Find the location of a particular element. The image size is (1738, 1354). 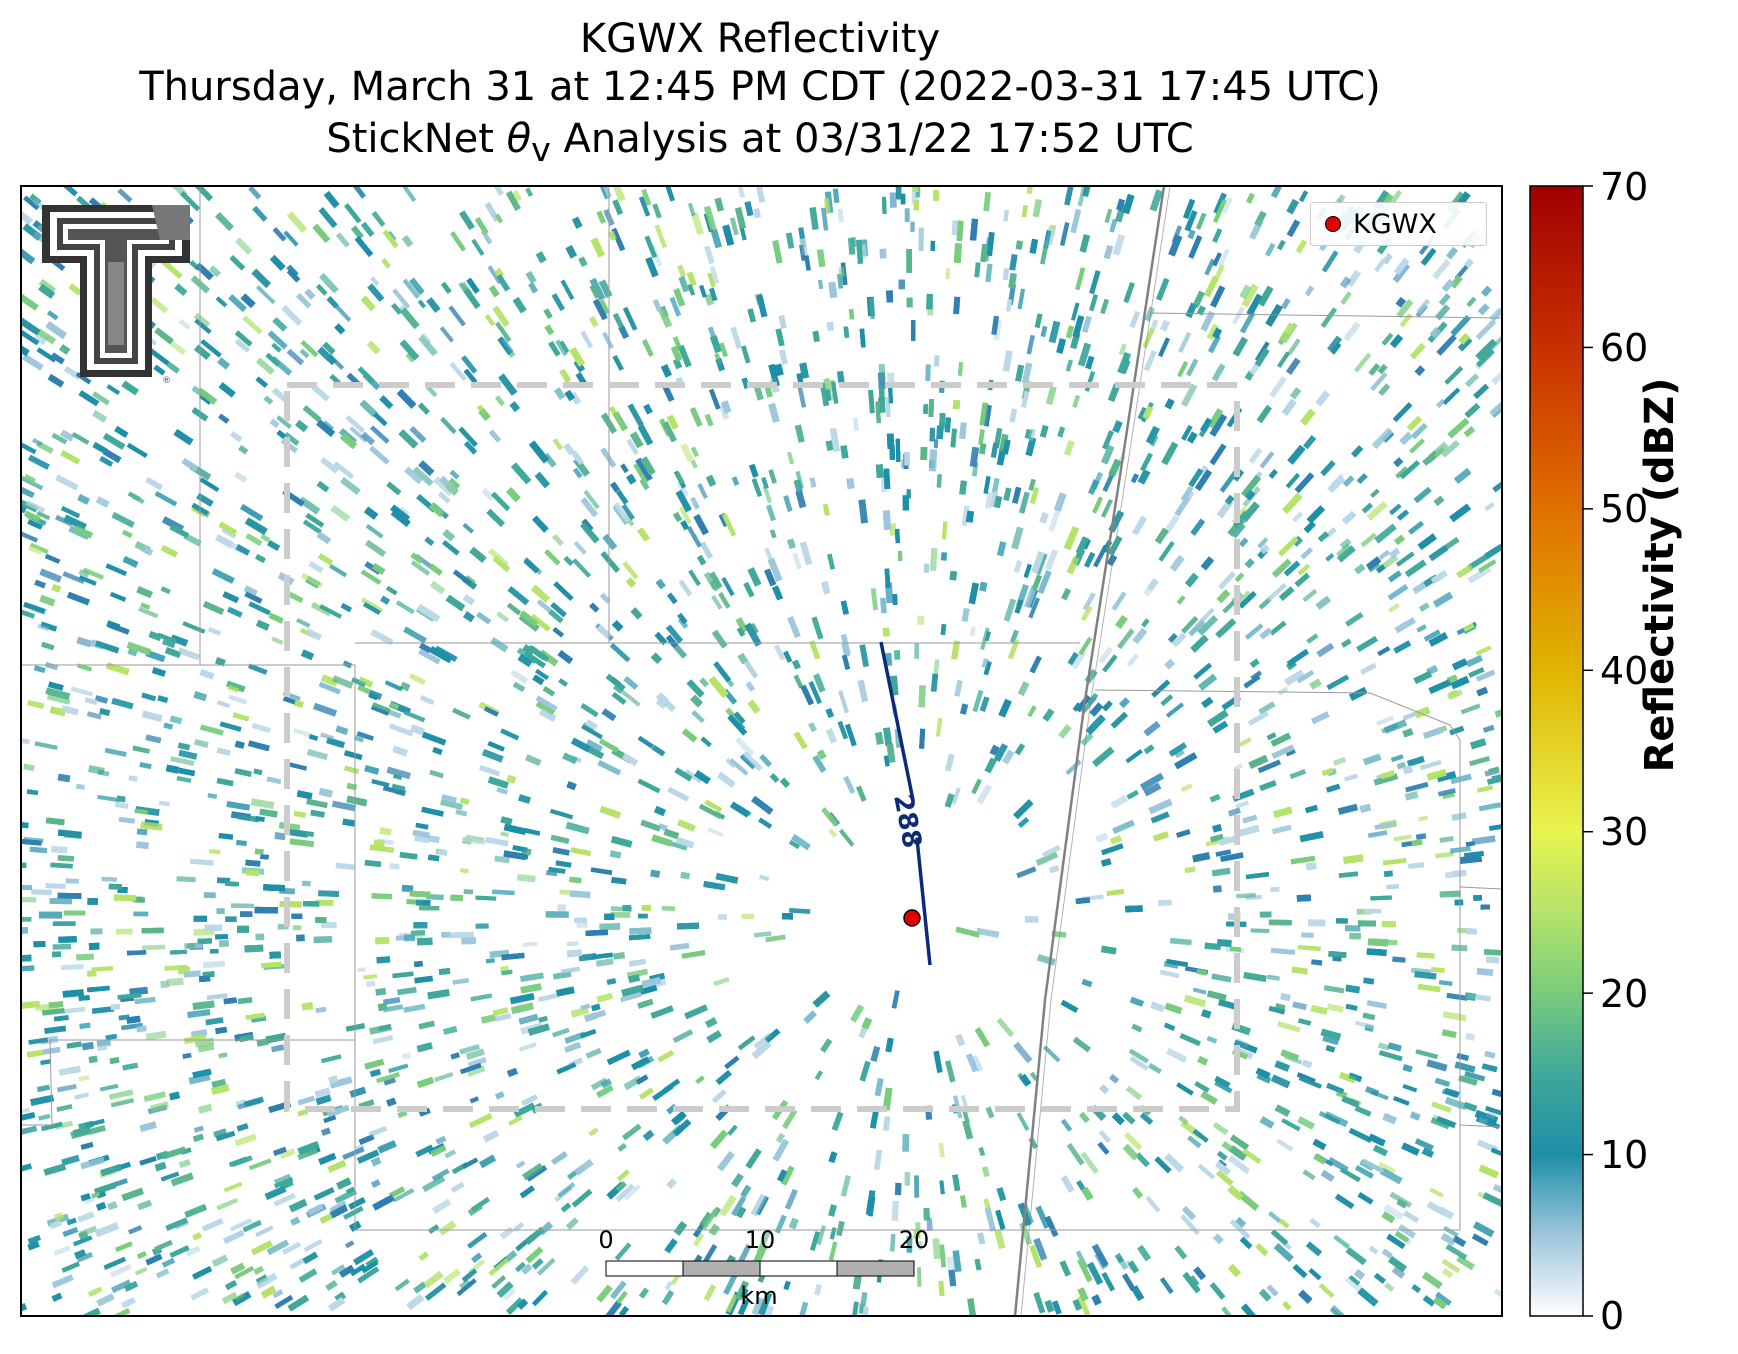

map-legend: KGWX is located at coordinates (1398, 224).